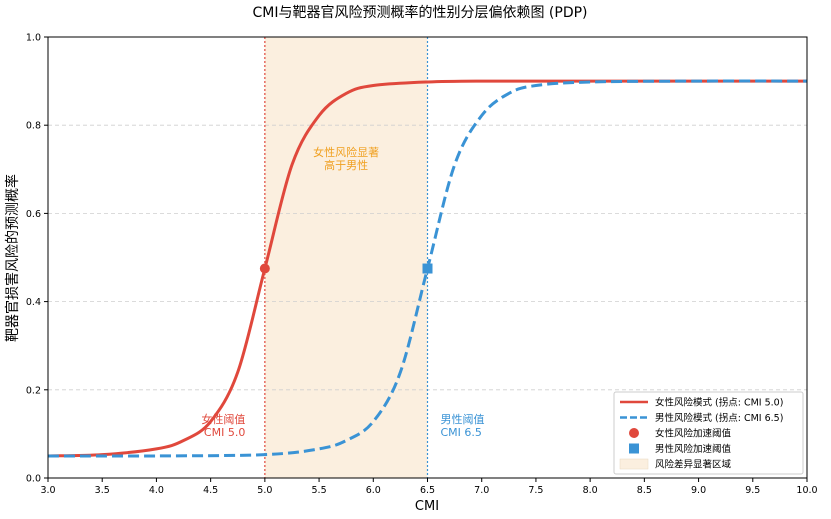 The height and width of the screenshot is (519, 831). What do you see at coordinates (33, 126) in the screenshot?
I see `y-tick-label: 0.8` at bounding box center [33, 126].